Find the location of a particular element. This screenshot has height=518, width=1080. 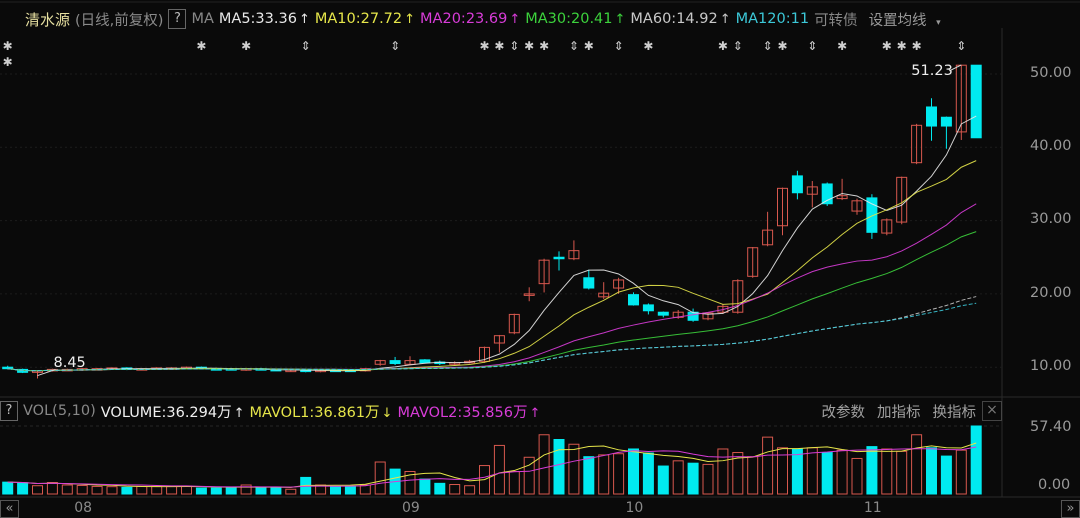

indicator-value: MA30:20.41 is located at coordinates (569, 19).